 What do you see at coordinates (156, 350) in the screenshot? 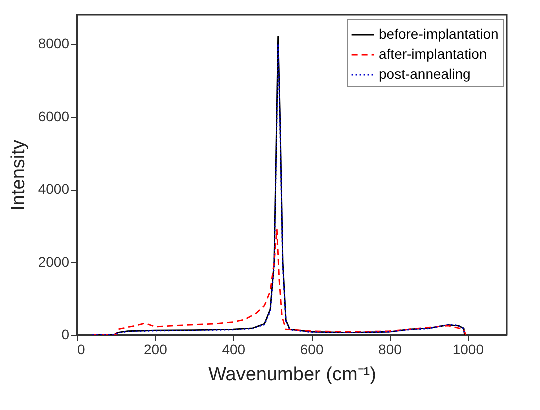
I see `x-tick-label: 200` at bounding box center [156, 350].